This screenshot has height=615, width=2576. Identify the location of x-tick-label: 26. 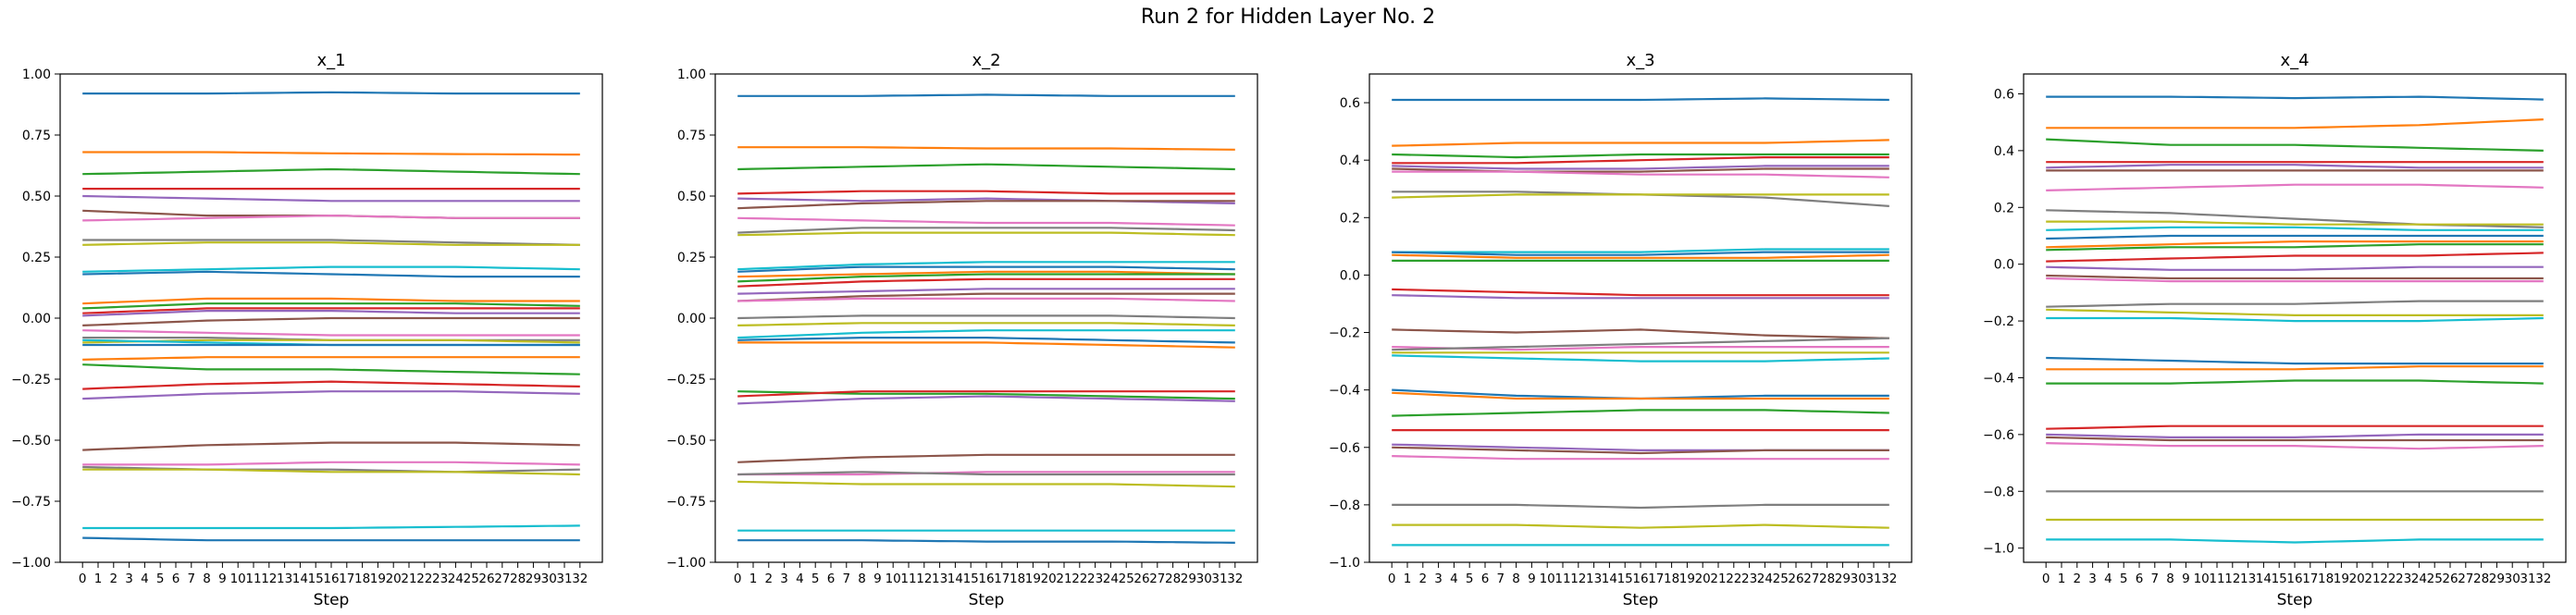
(486, 579).